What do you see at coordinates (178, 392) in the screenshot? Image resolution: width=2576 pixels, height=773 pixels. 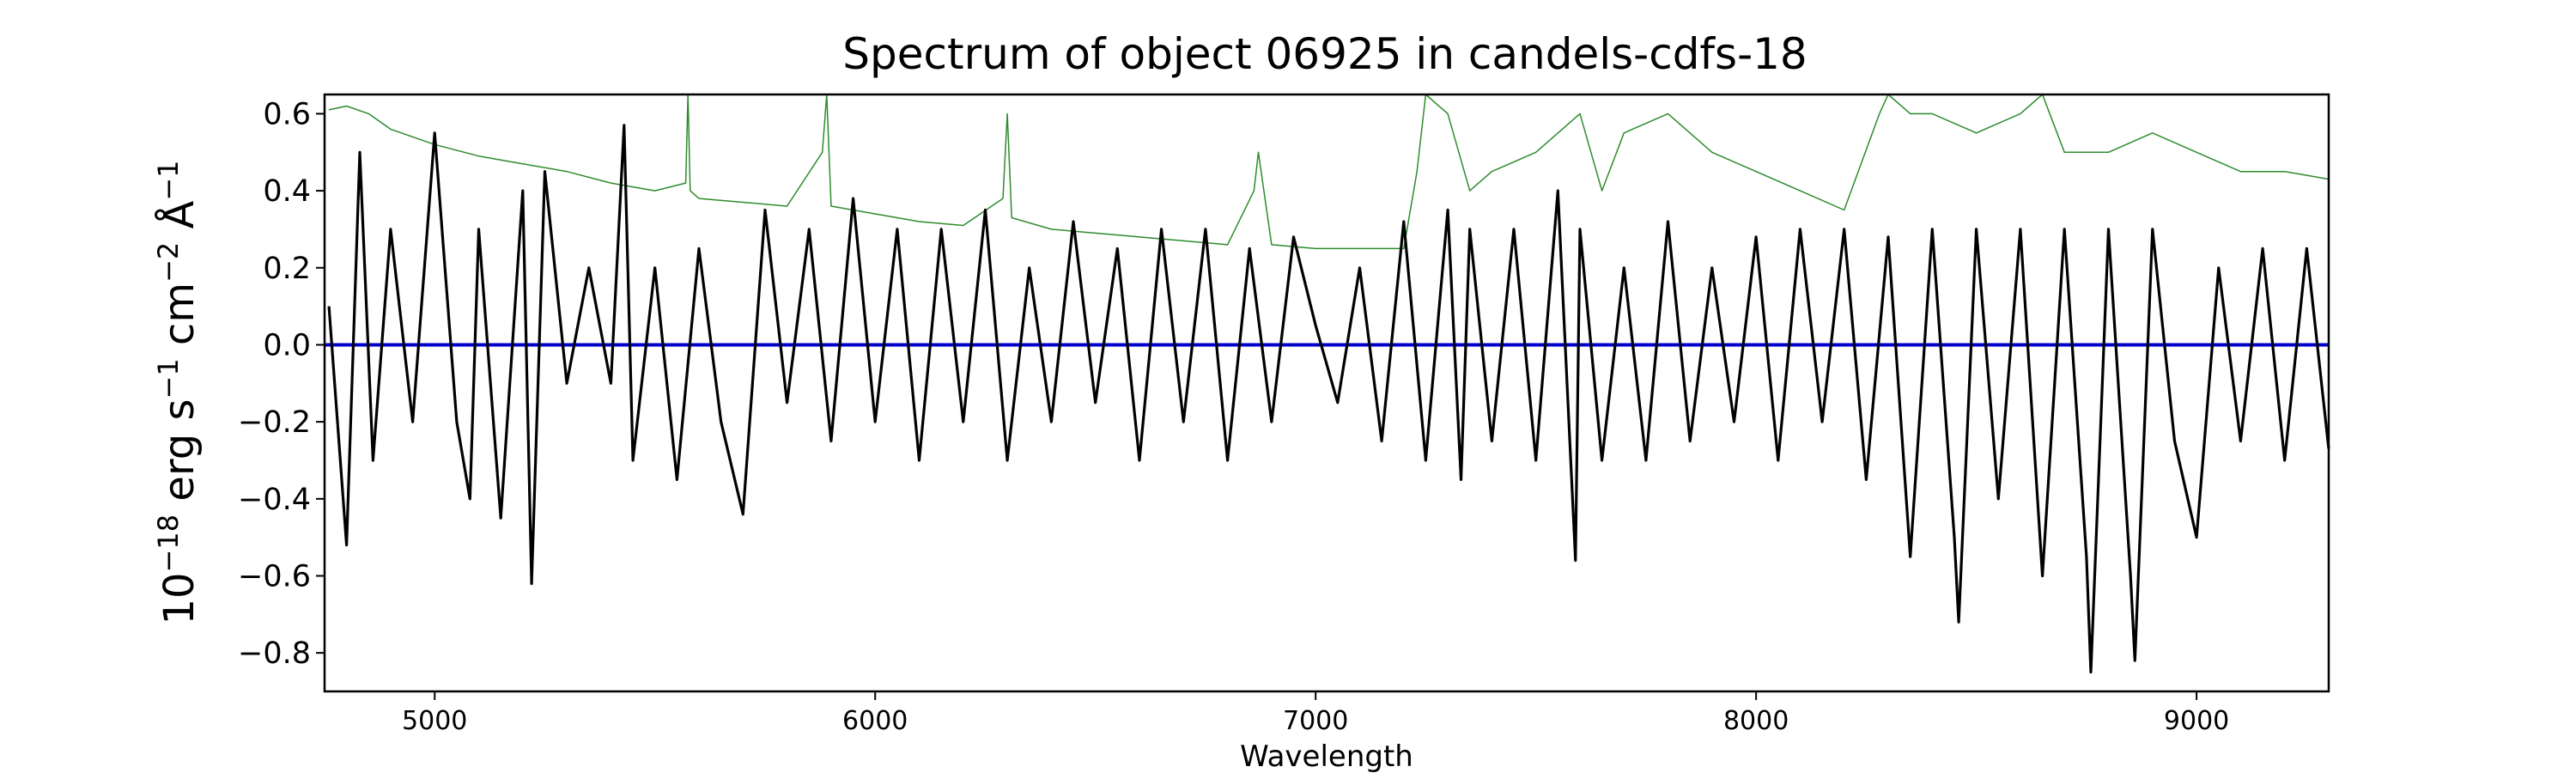 I see `y-axis-label: 10−18 erg s−1 cm−2 Å−1` at bounding box center [178, 392].